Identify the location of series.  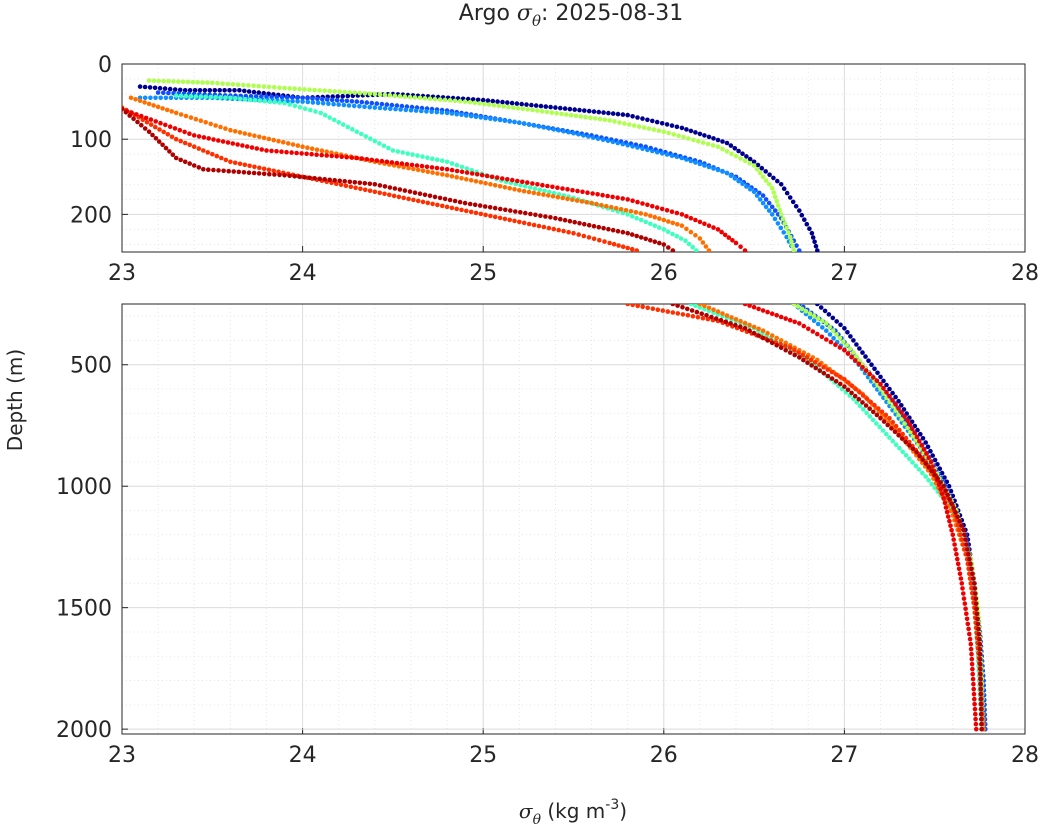
(860, 518).